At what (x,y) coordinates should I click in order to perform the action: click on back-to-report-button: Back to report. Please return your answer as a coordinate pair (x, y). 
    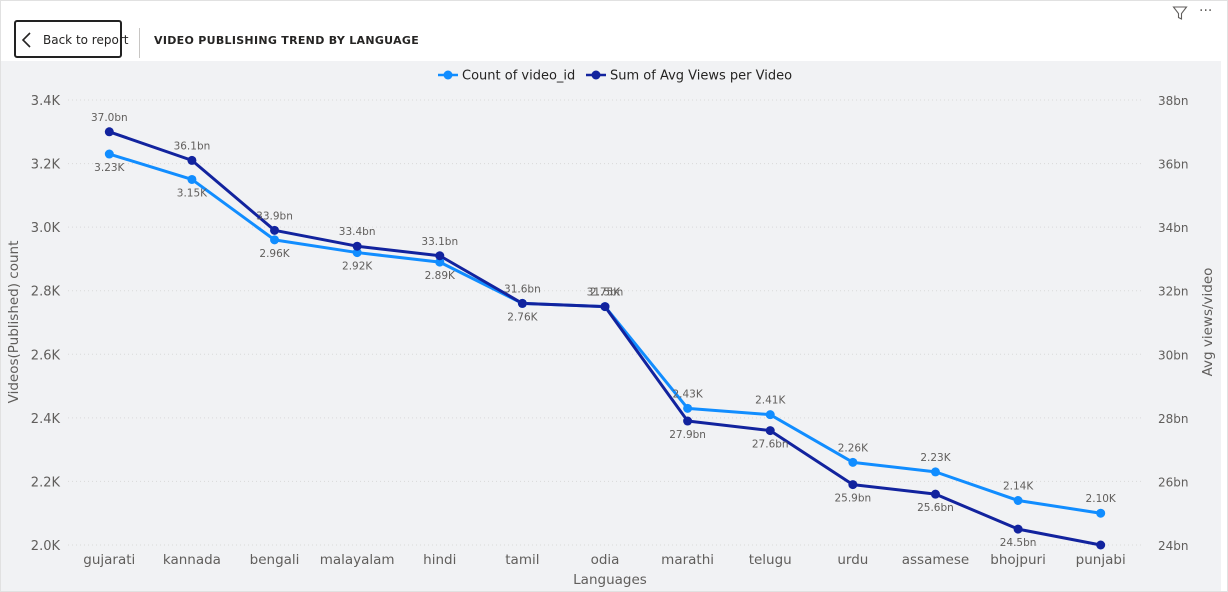
    Looking at the image, I should click on (71, 39).